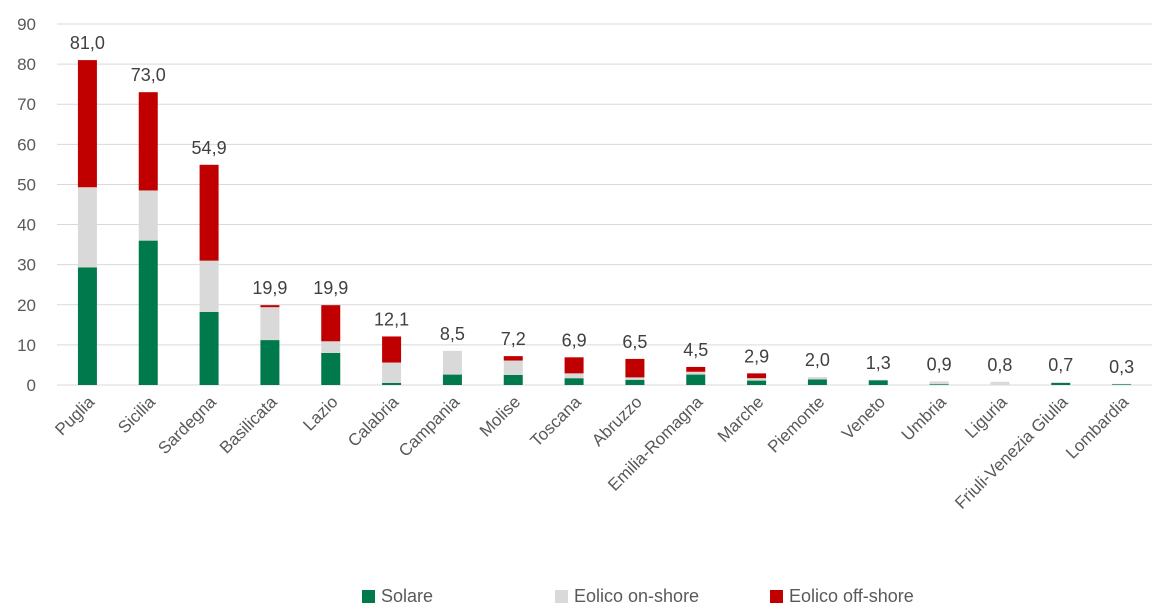 The image size is (1167, 606). What do you see at coordinates (391, 319) in the screenshot?
I see `total-label: 12,1` at bounding box center [391, 319].